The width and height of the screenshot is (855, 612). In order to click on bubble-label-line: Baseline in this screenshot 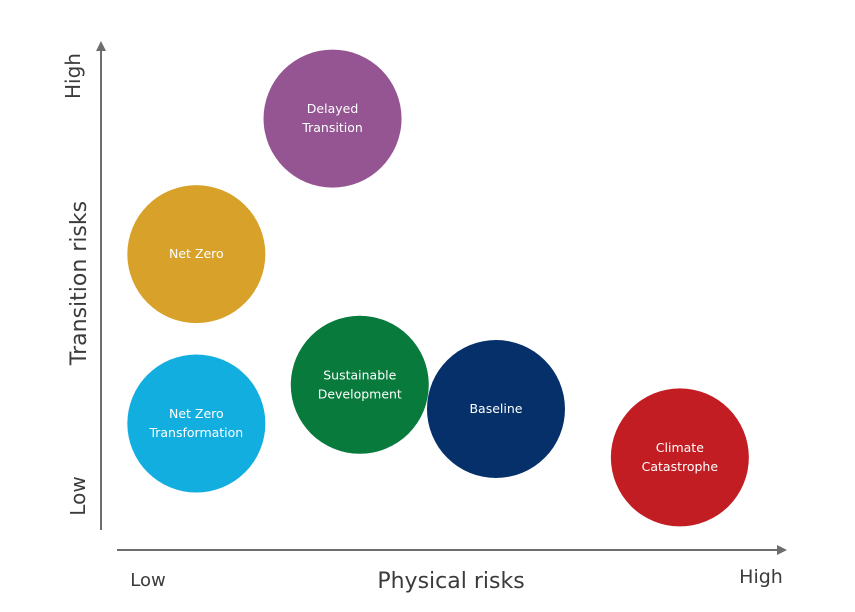, I will do `click(495, 408)`.